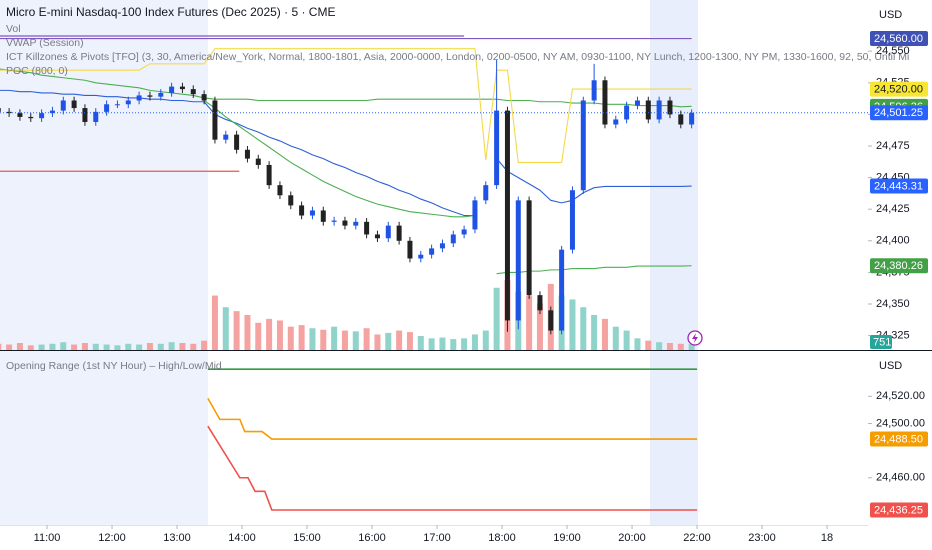 This screenshot has height=550, width=932. Describe the element at coordinates (695, 338) in the screenshot. I see `alert-icon-bolt` at that location.